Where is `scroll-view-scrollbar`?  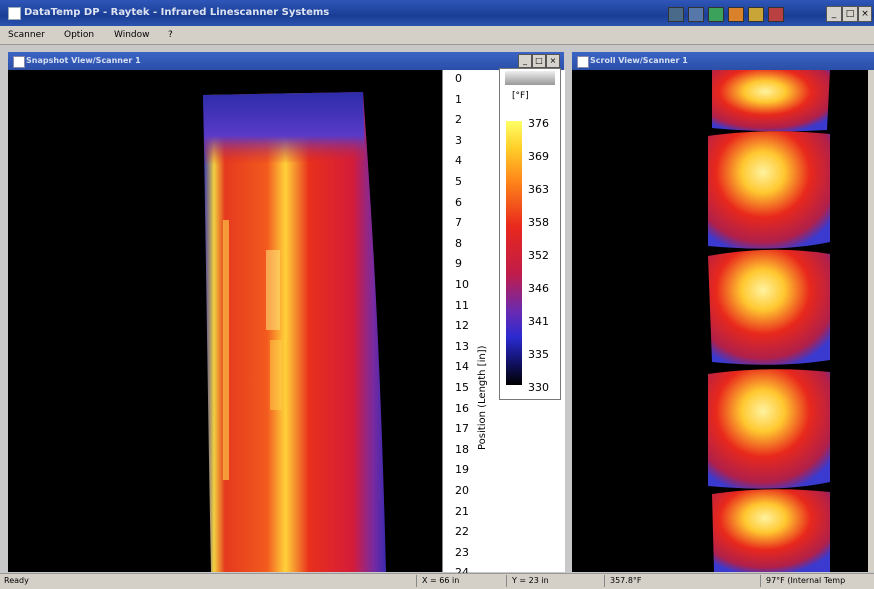 scroll-view-scrollbar is located at coordinates (871, 321).